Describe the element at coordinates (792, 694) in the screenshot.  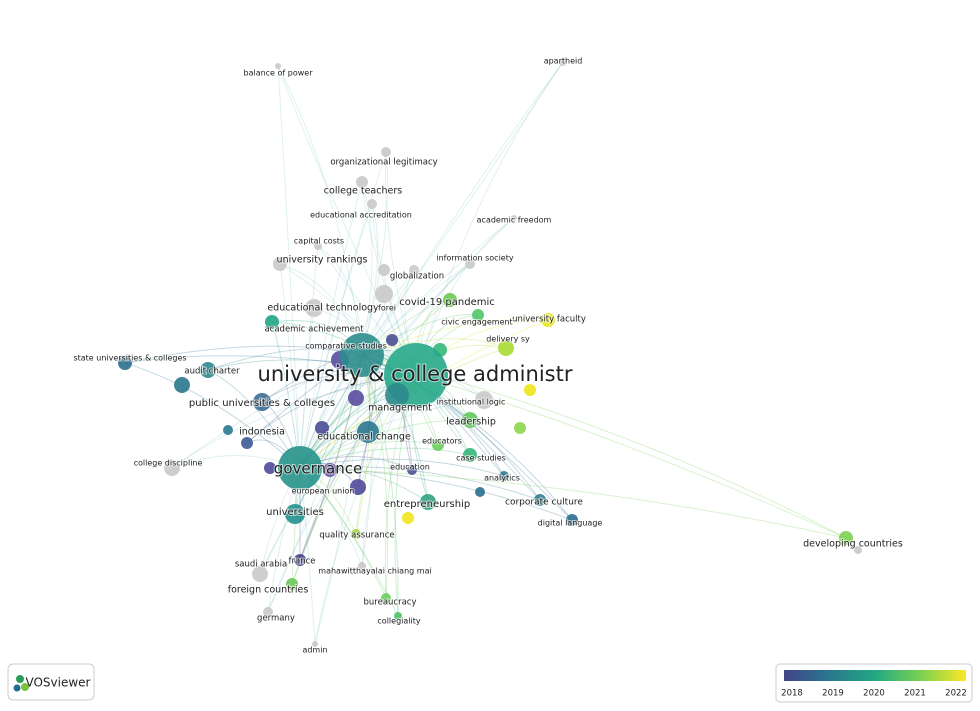
I see `legend-tick-label: 2018` at that location.